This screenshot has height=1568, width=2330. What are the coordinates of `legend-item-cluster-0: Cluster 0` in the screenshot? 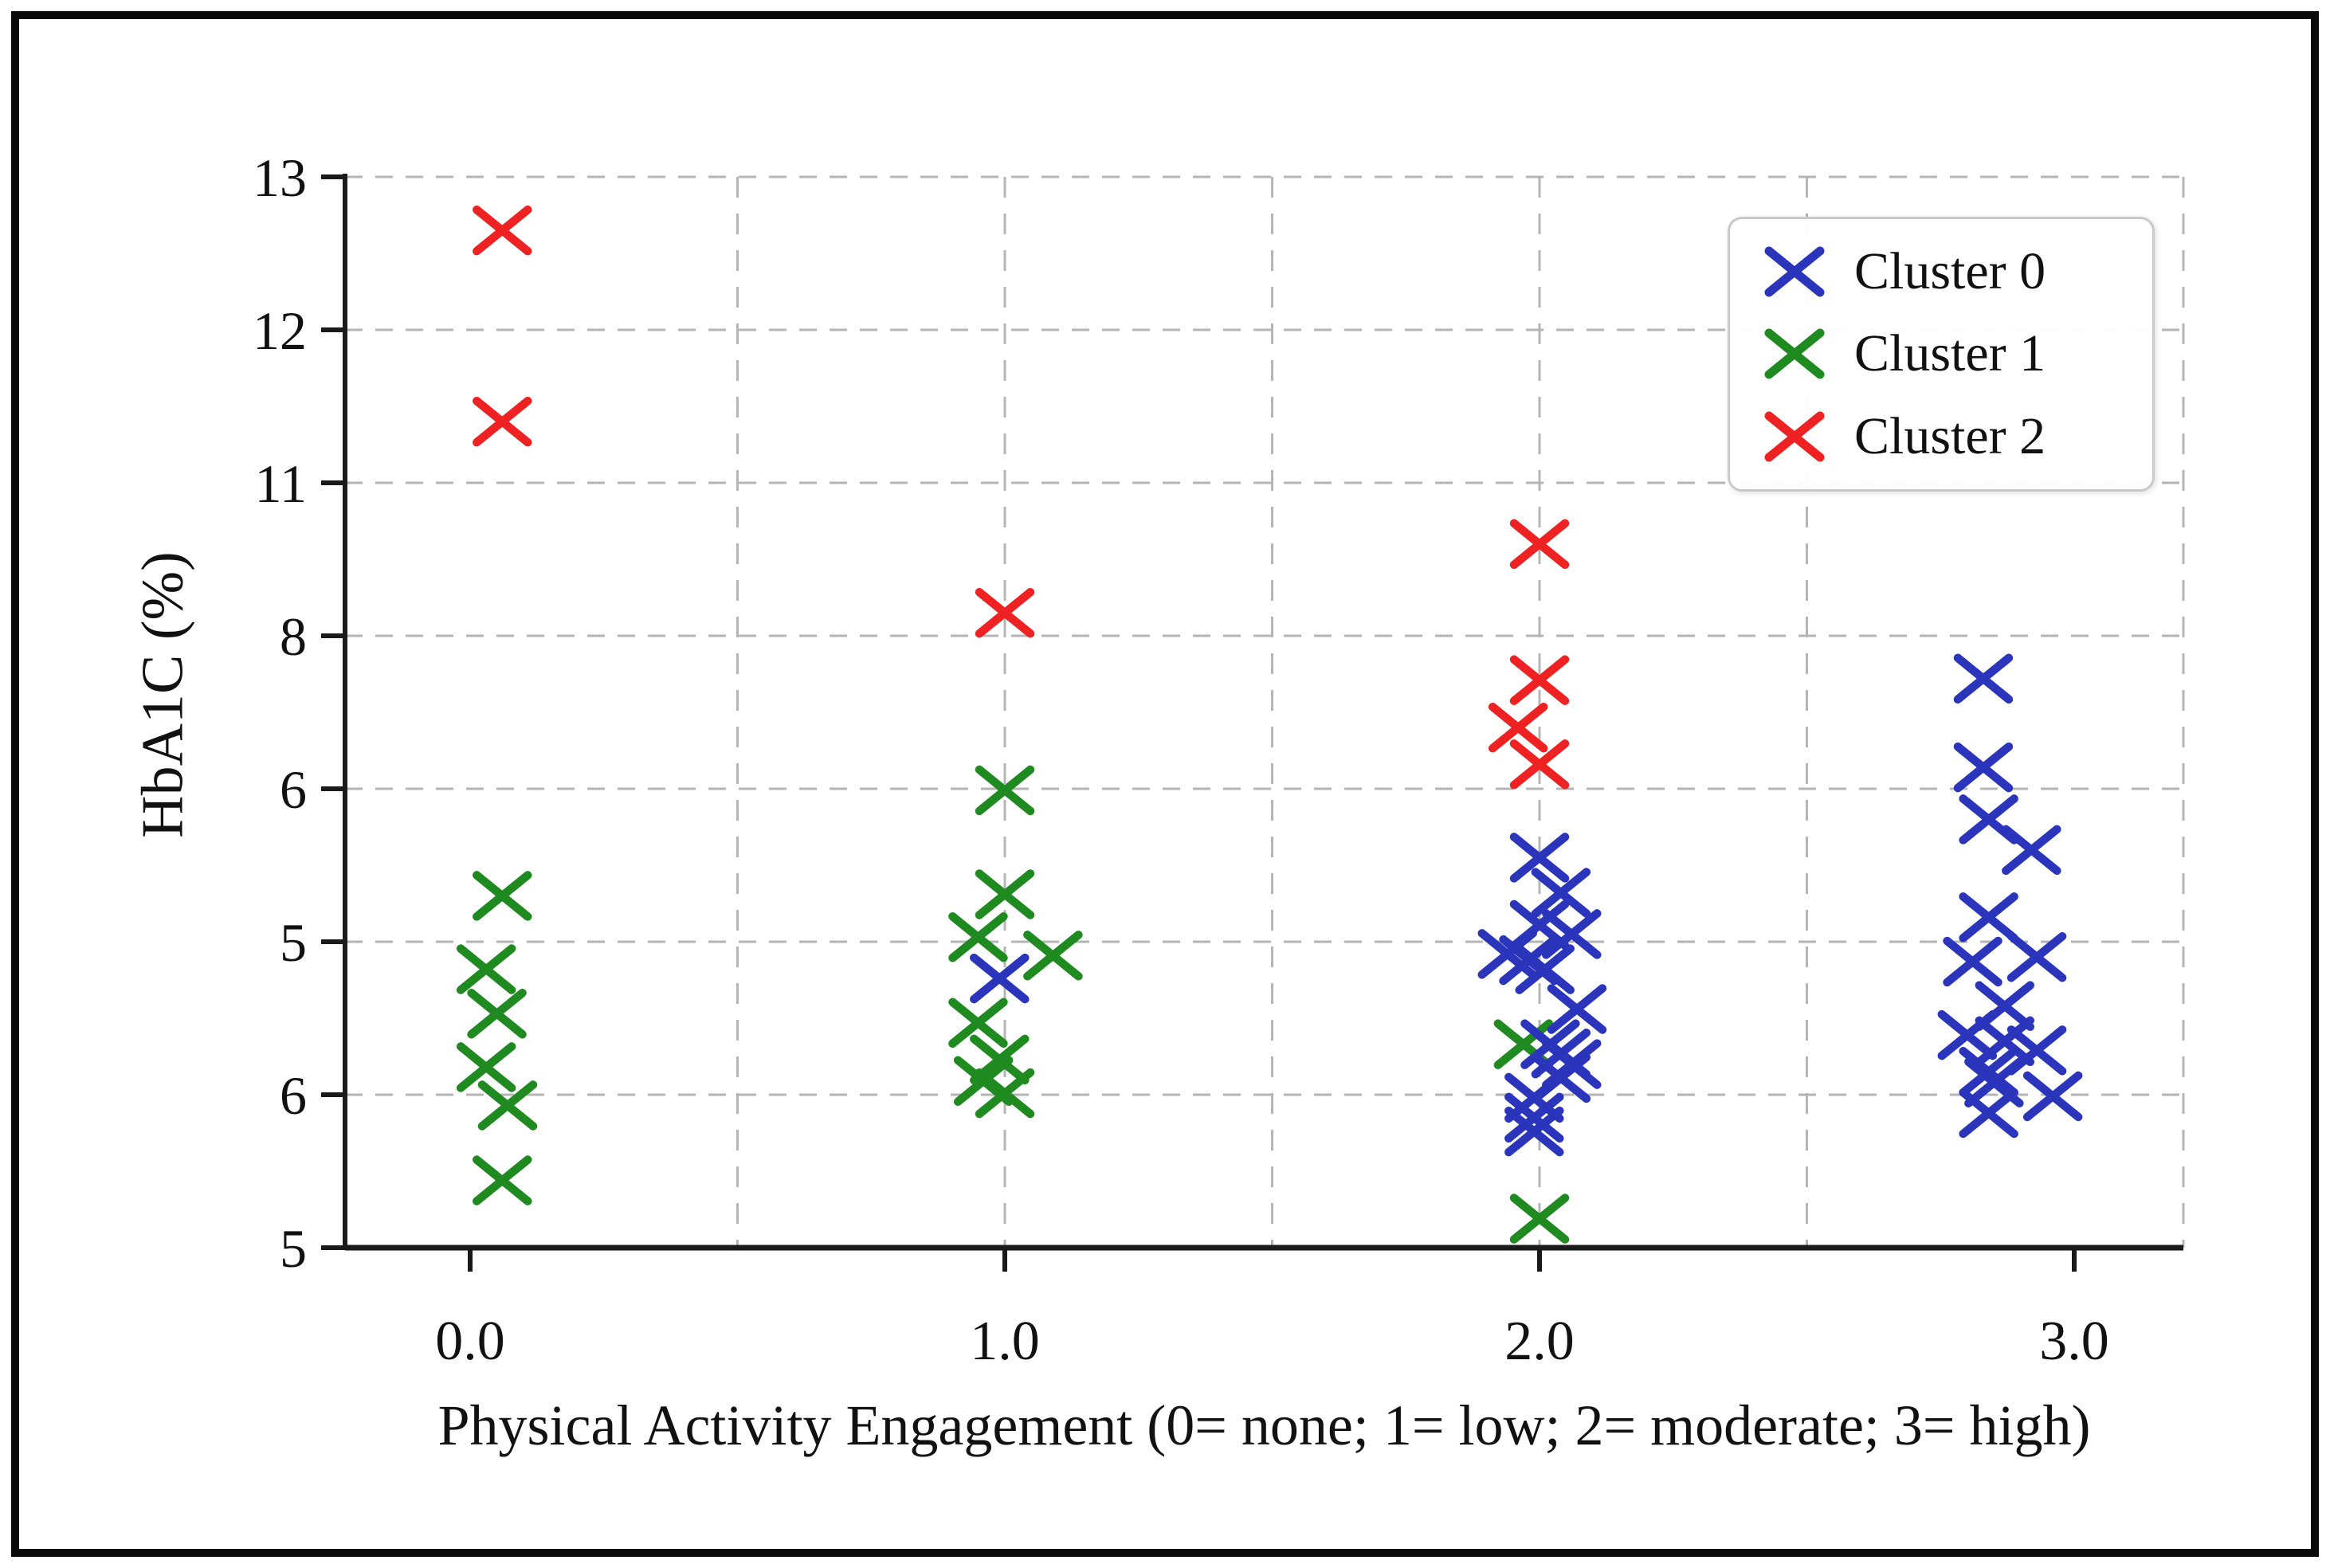 It's located at (1941, 272).